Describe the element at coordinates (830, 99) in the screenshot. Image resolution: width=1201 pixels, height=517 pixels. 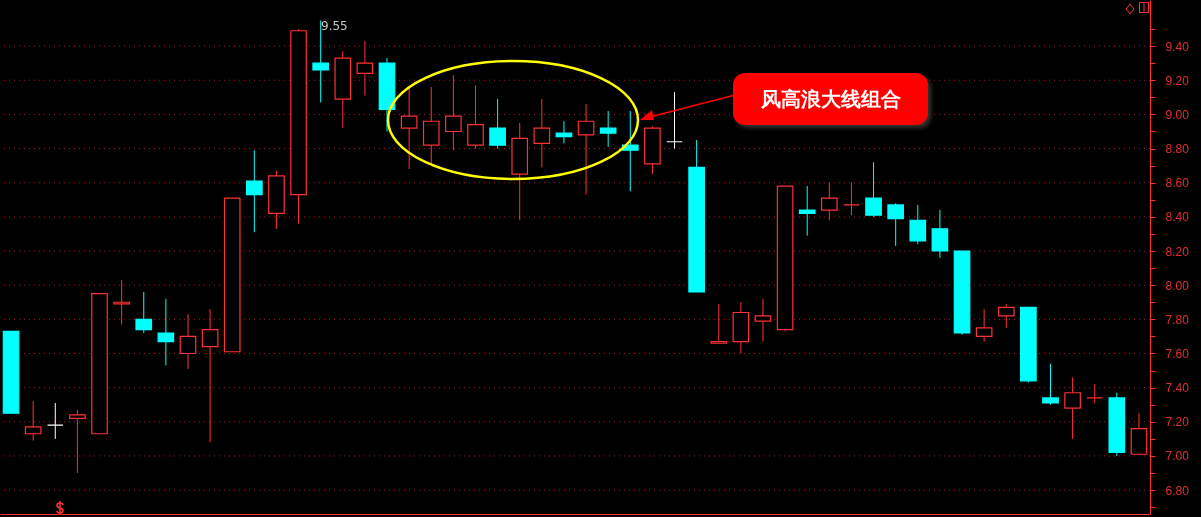
I see `annotation: 风高浪大线组合` at that location.